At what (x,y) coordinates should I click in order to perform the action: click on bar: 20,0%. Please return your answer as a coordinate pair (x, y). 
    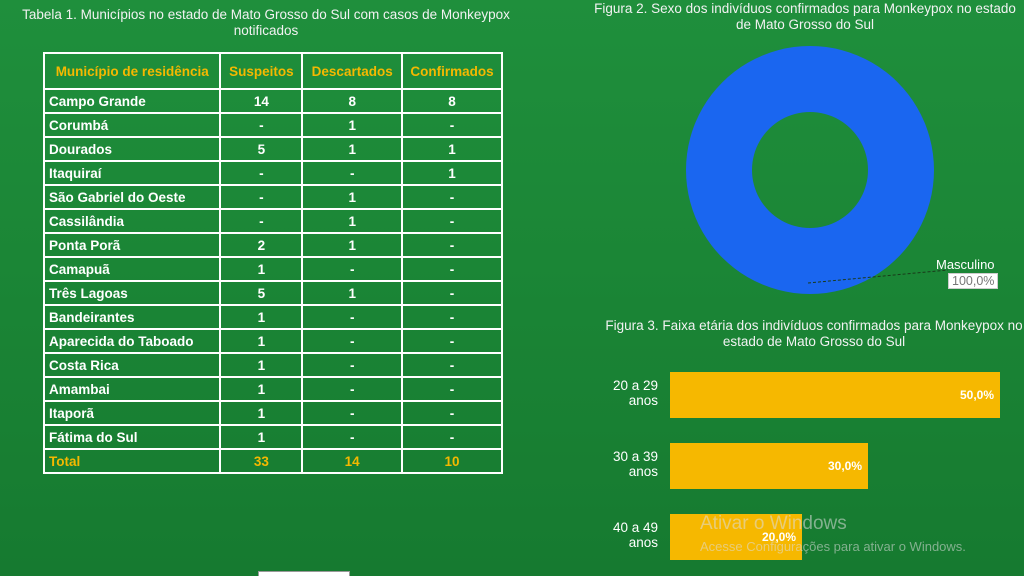
    Looking at the image, I should click on (736, 537).